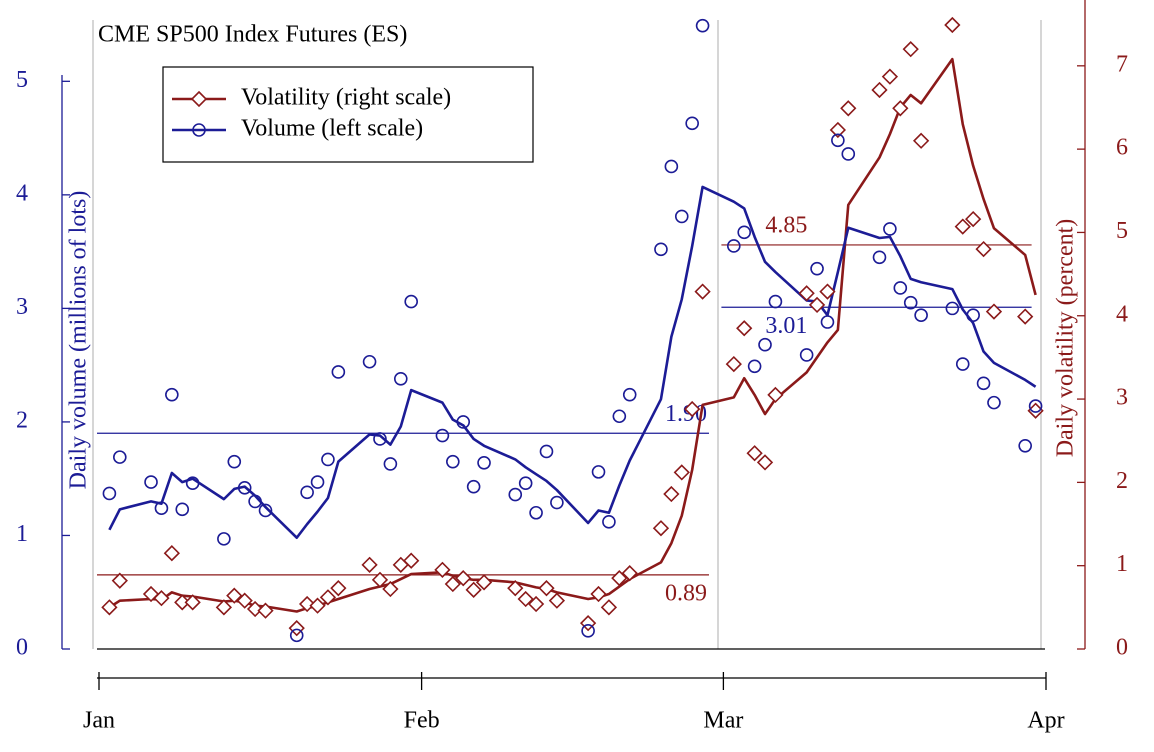 This screenshot has width=1154, height=752. I want to click on y-tick-label: 1, so click(22, 534).